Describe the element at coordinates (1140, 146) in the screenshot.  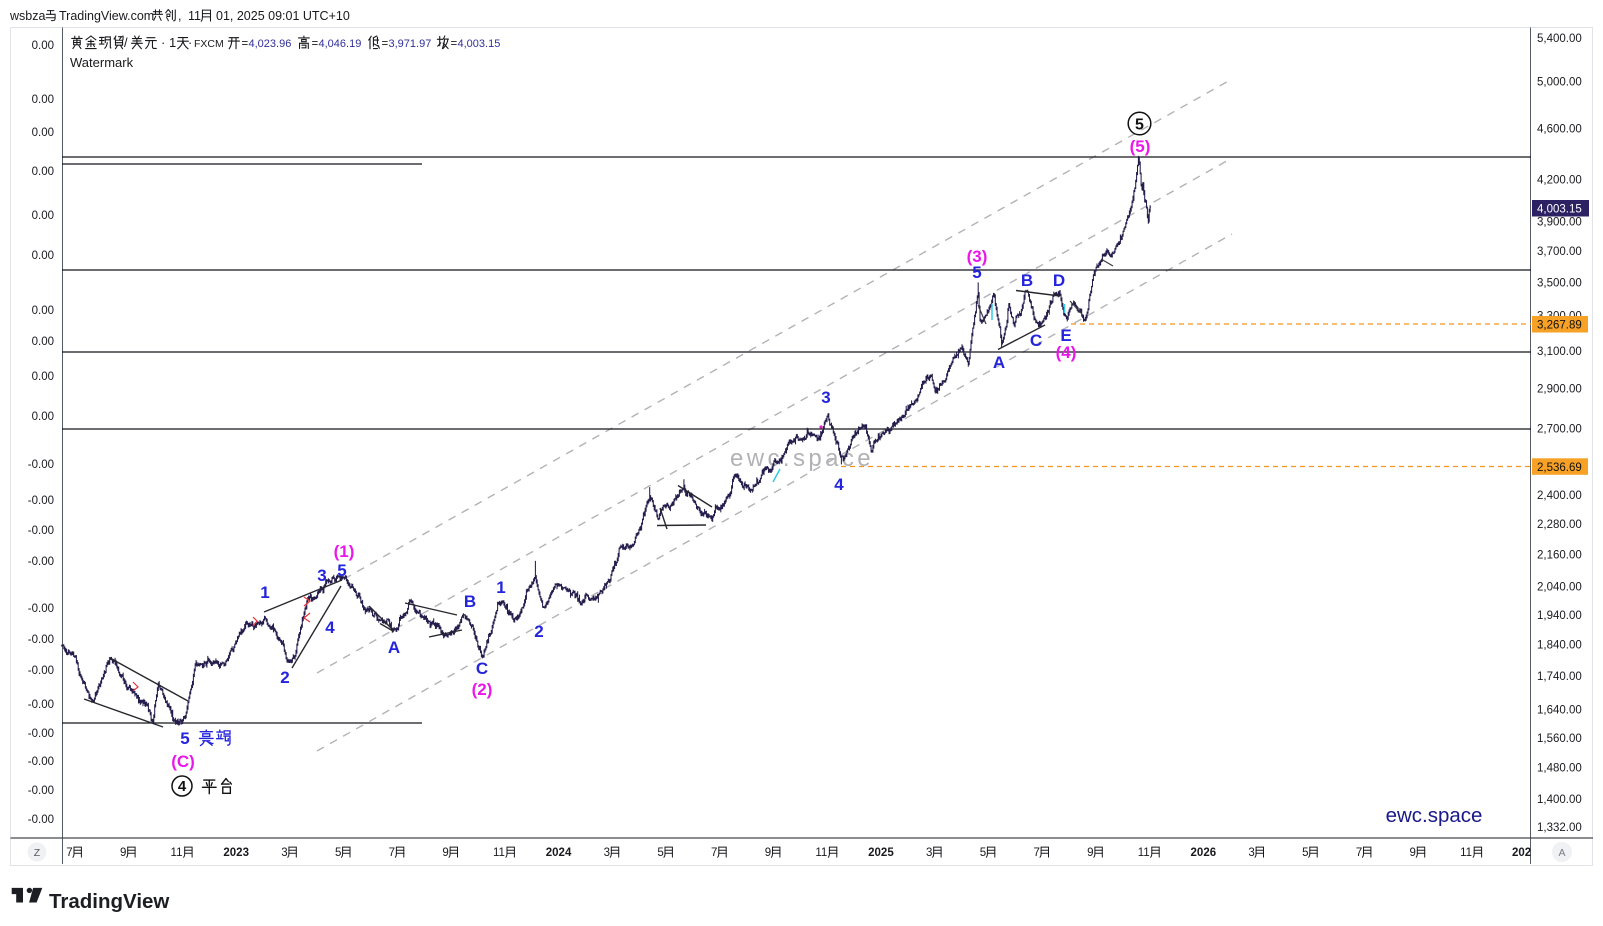
I see `svg-text: (5)` at that location.